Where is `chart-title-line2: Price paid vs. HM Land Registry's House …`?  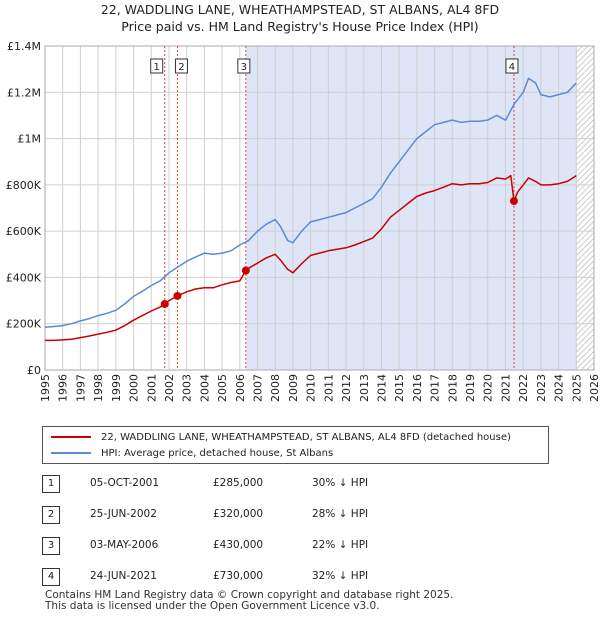 chart-title-line2: Price paid vs. HM Land Registry's House … is located at coordinates (300, 26).